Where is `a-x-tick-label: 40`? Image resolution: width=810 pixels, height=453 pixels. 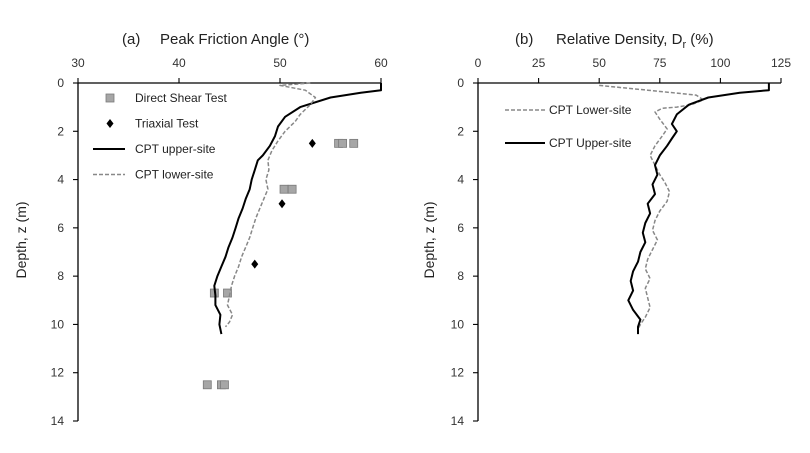 a-x-tick-label: 40 is located at coordinates (179, 63).